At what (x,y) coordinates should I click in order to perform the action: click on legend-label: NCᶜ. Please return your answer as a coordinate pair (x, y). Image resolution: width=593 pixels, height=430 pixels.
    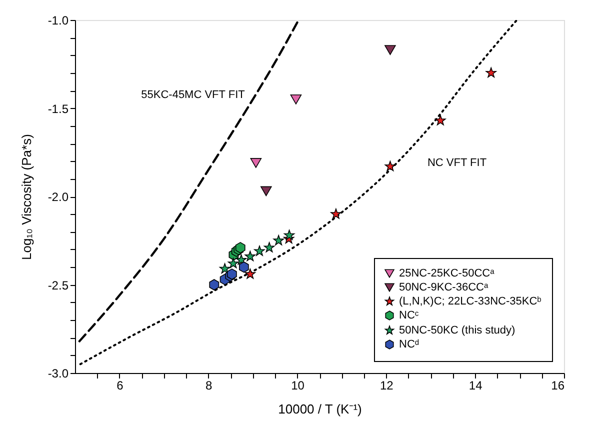
    Looking at the image, I should click on (409, 316).